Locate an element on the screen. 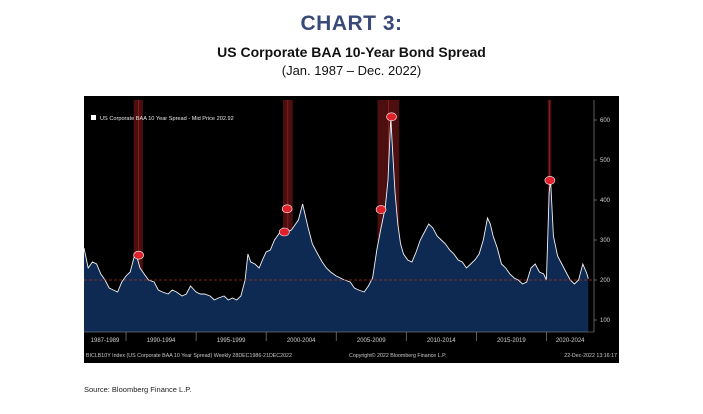  y-tick-label: 600 is located at coordinates (605, 121).